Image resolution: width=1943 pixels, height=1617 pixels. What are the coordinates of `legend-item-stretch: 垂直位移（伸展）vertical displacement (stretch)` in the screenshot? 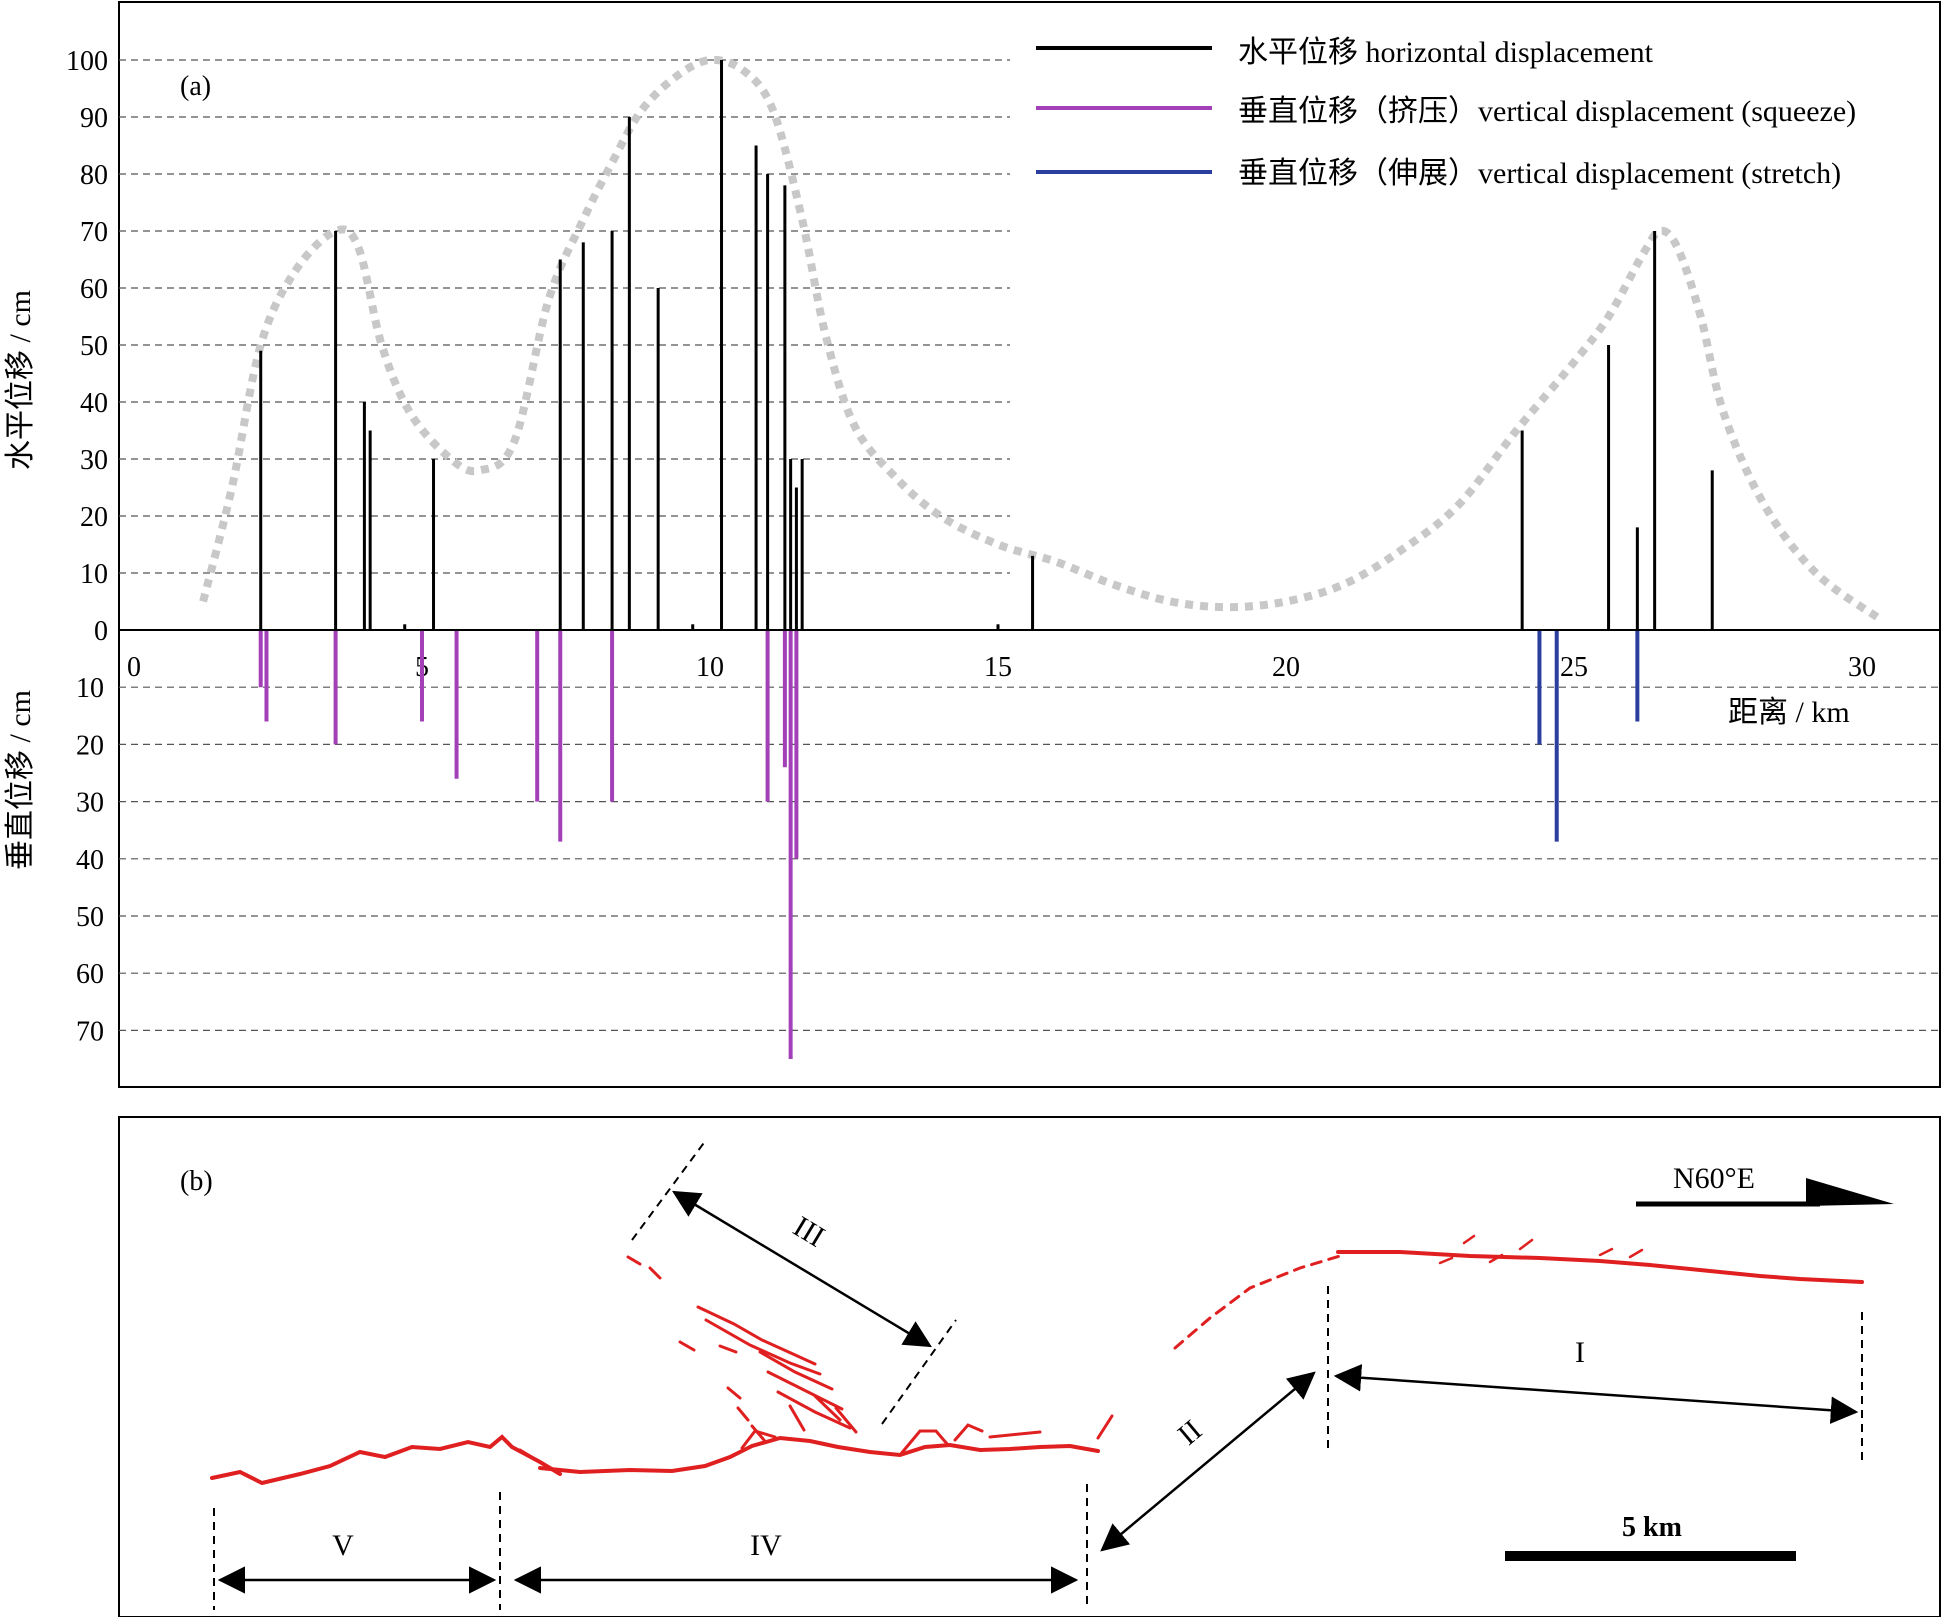 It's located at (1438, 173).